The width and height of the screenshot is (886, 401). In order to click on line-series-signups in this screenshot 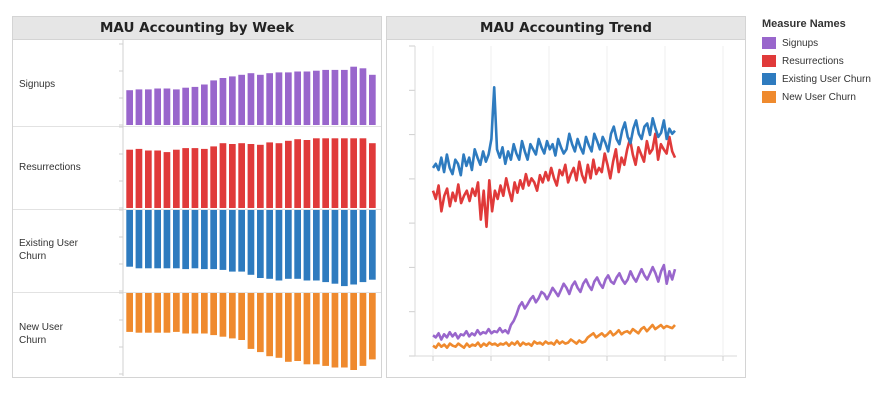, I will do `click(554, 302)`.